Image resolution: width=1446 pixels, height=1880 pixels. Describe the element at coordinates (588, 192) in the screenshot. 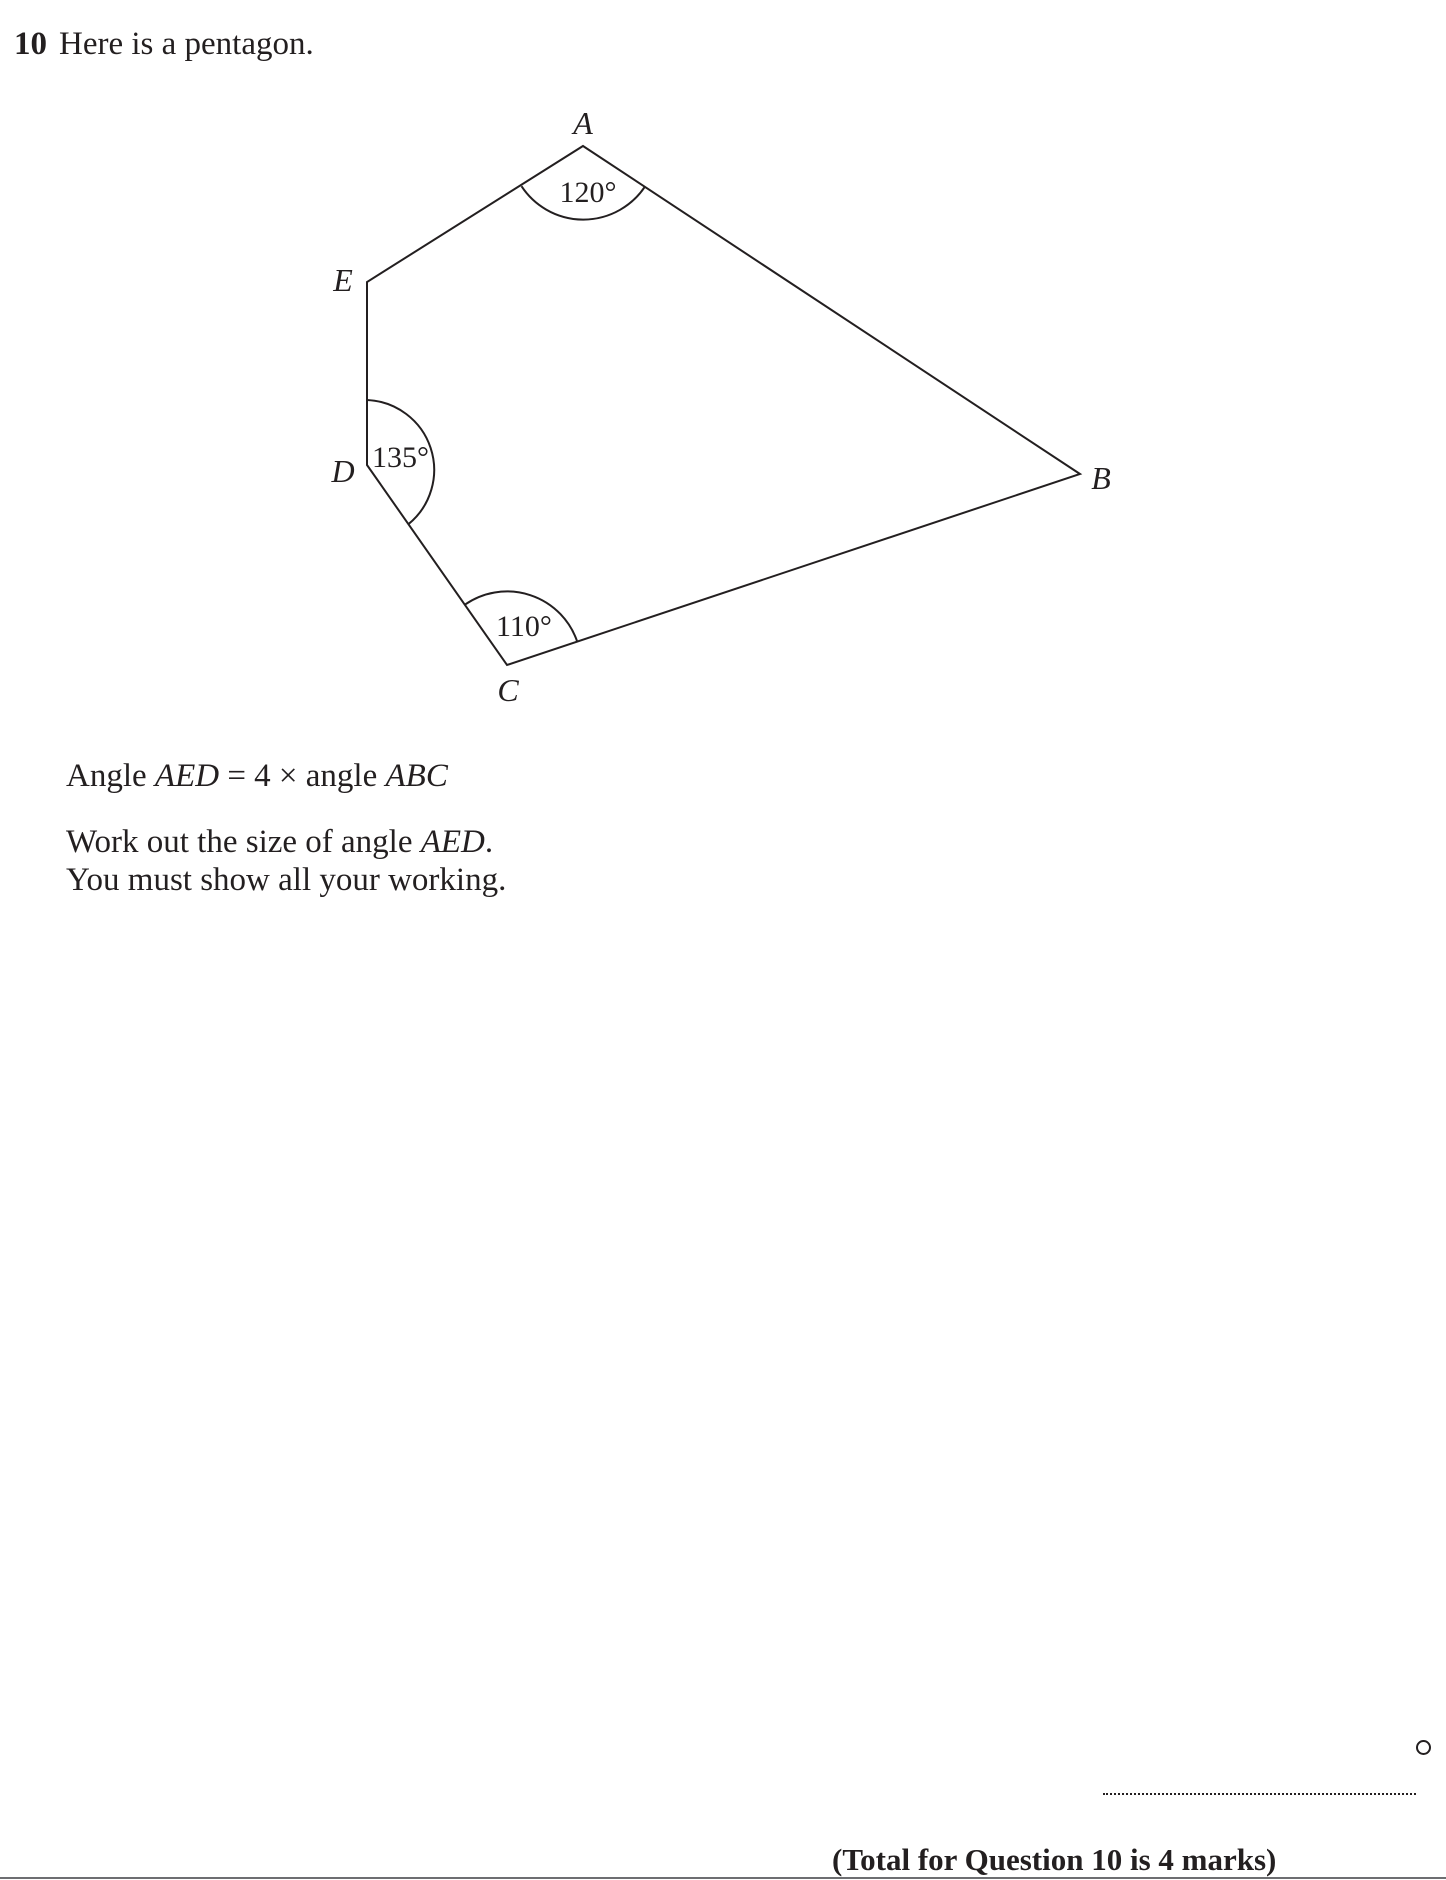

I see `angle-label-a: 120°` at that location.